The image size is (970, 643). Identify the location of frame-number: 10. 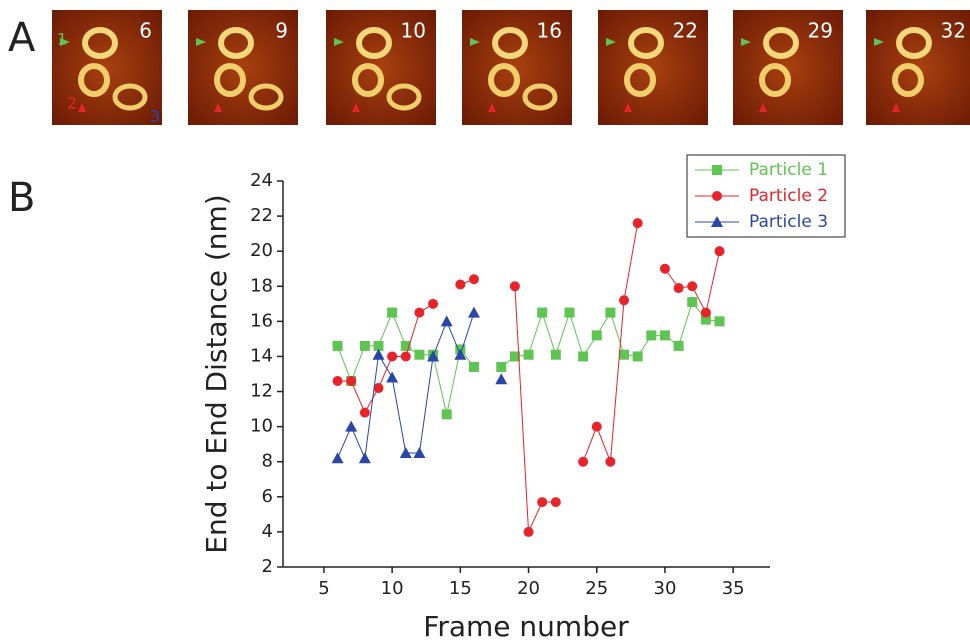
(413, 31).